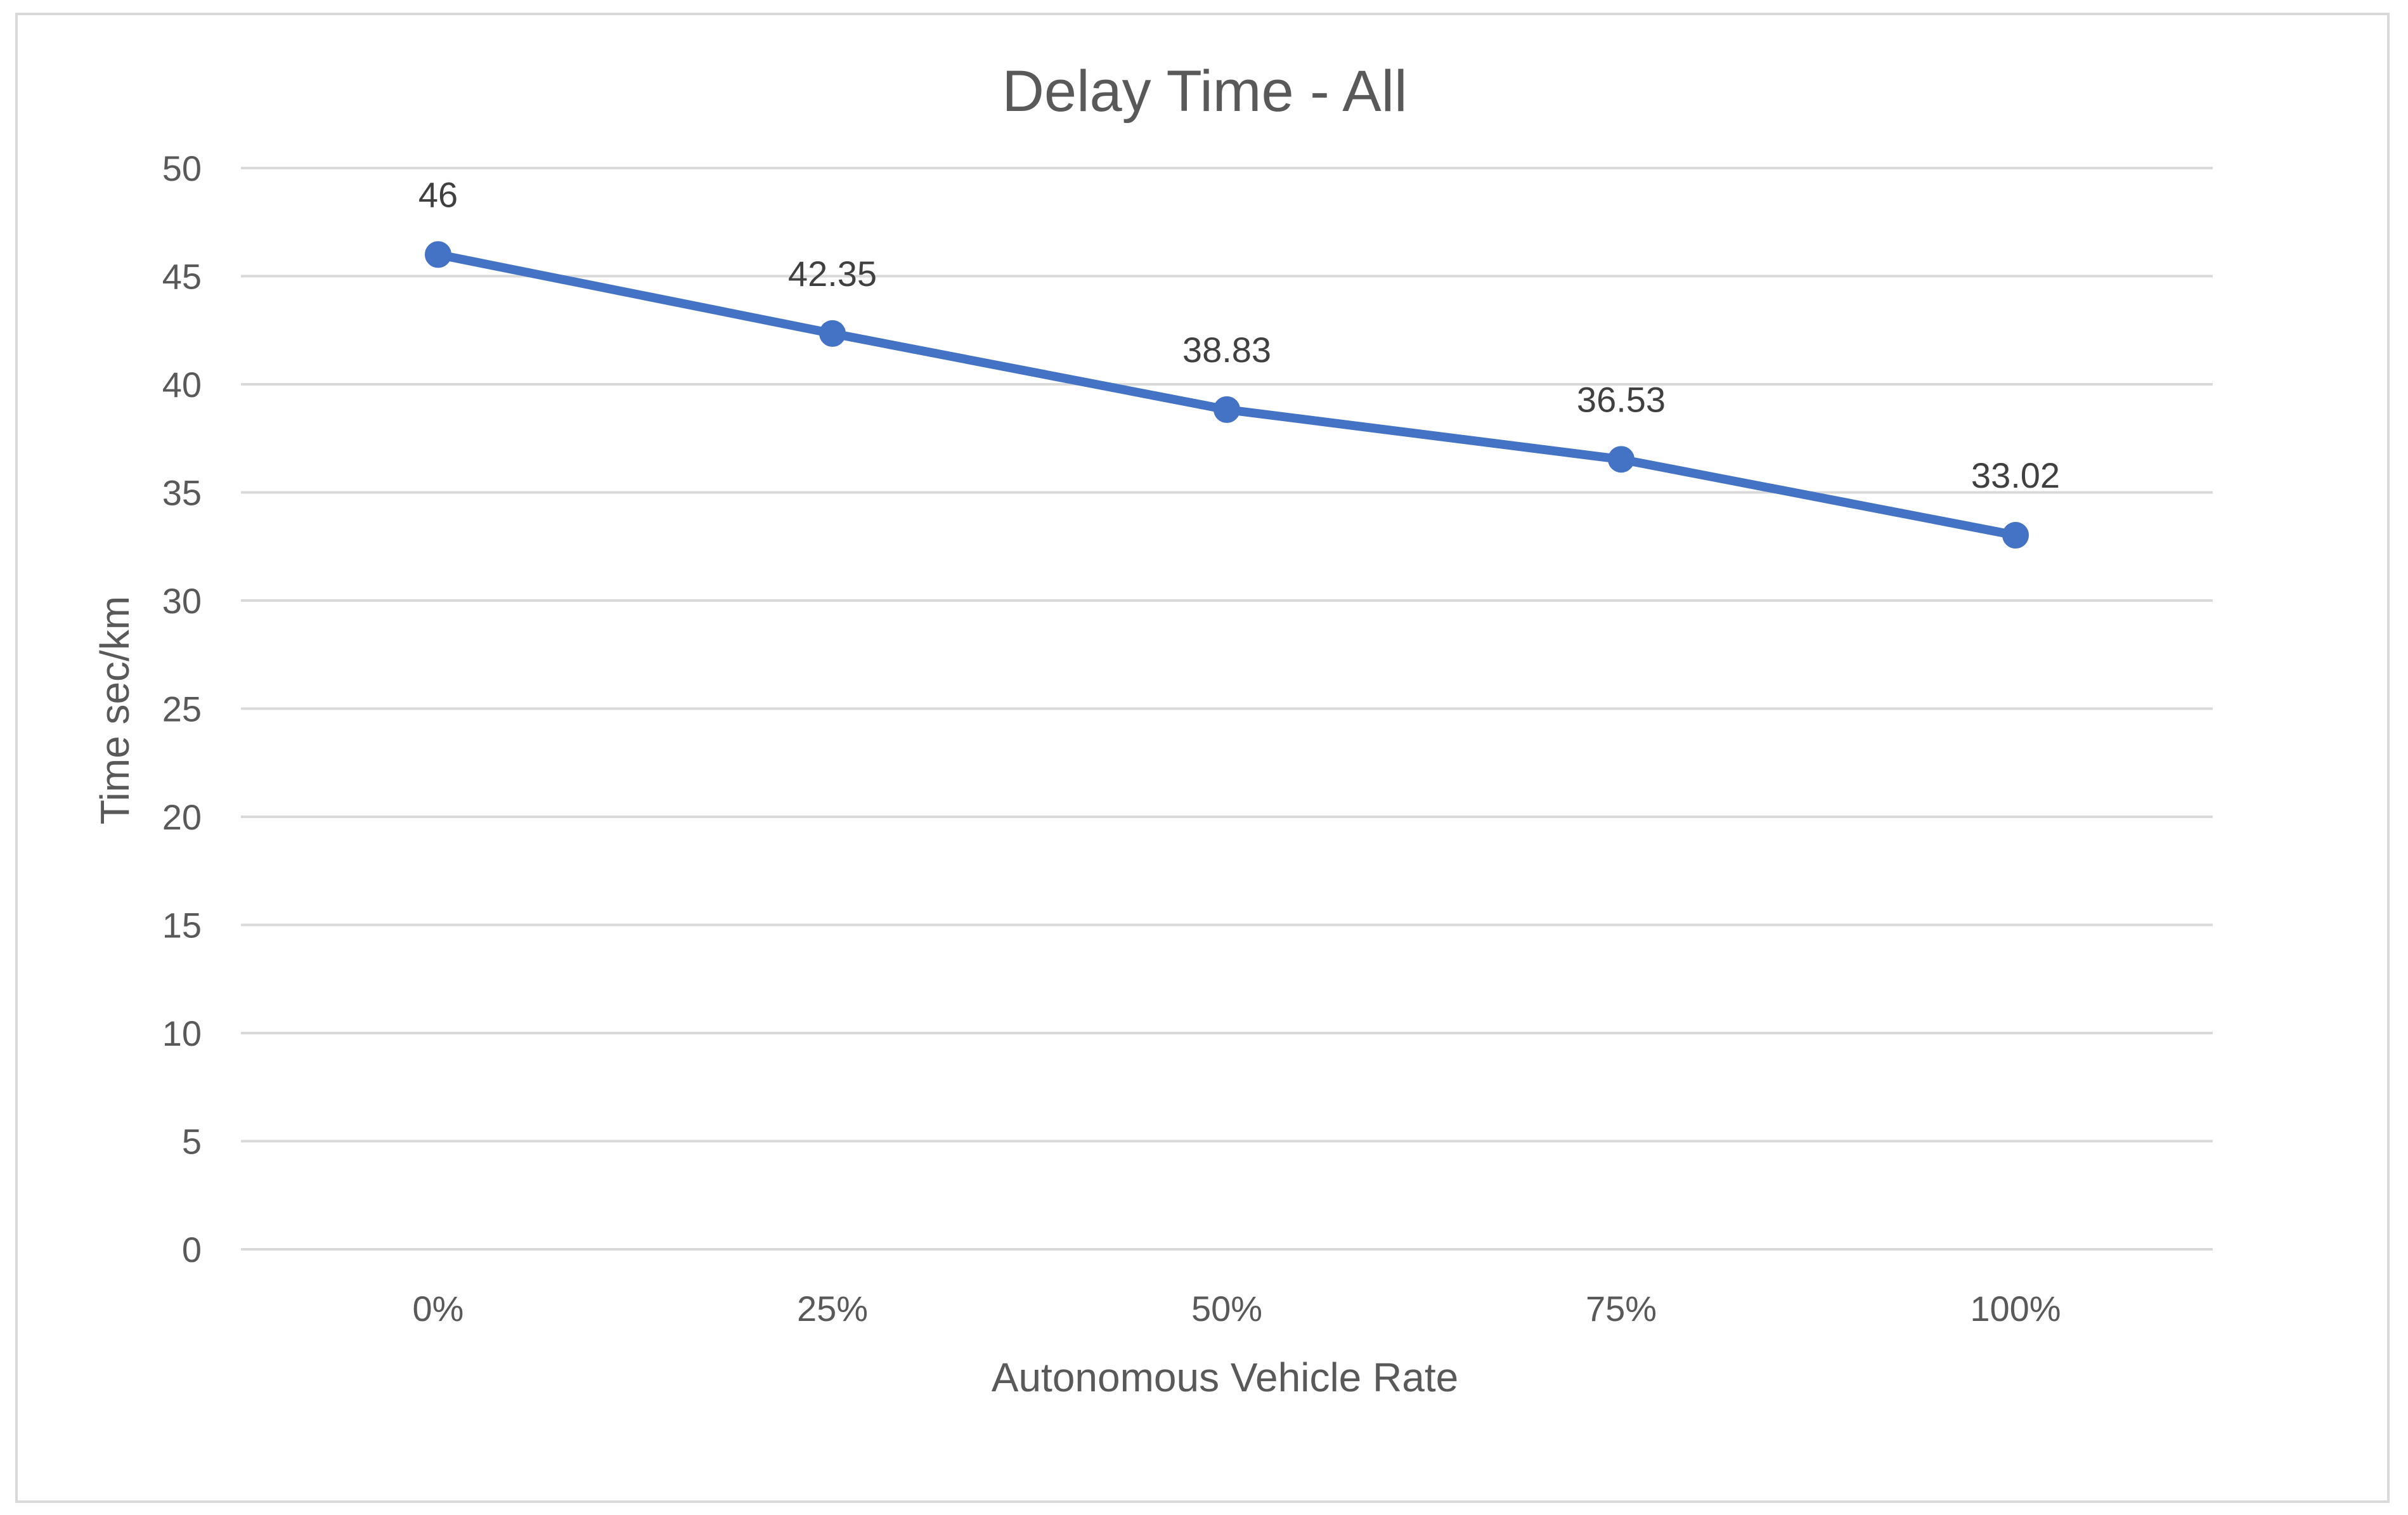 This screenshot has height=1515, width=2408. Describe the element at coordinates (192, 1250) in the screenshot. I see `y-tick-label: 0` at that location.